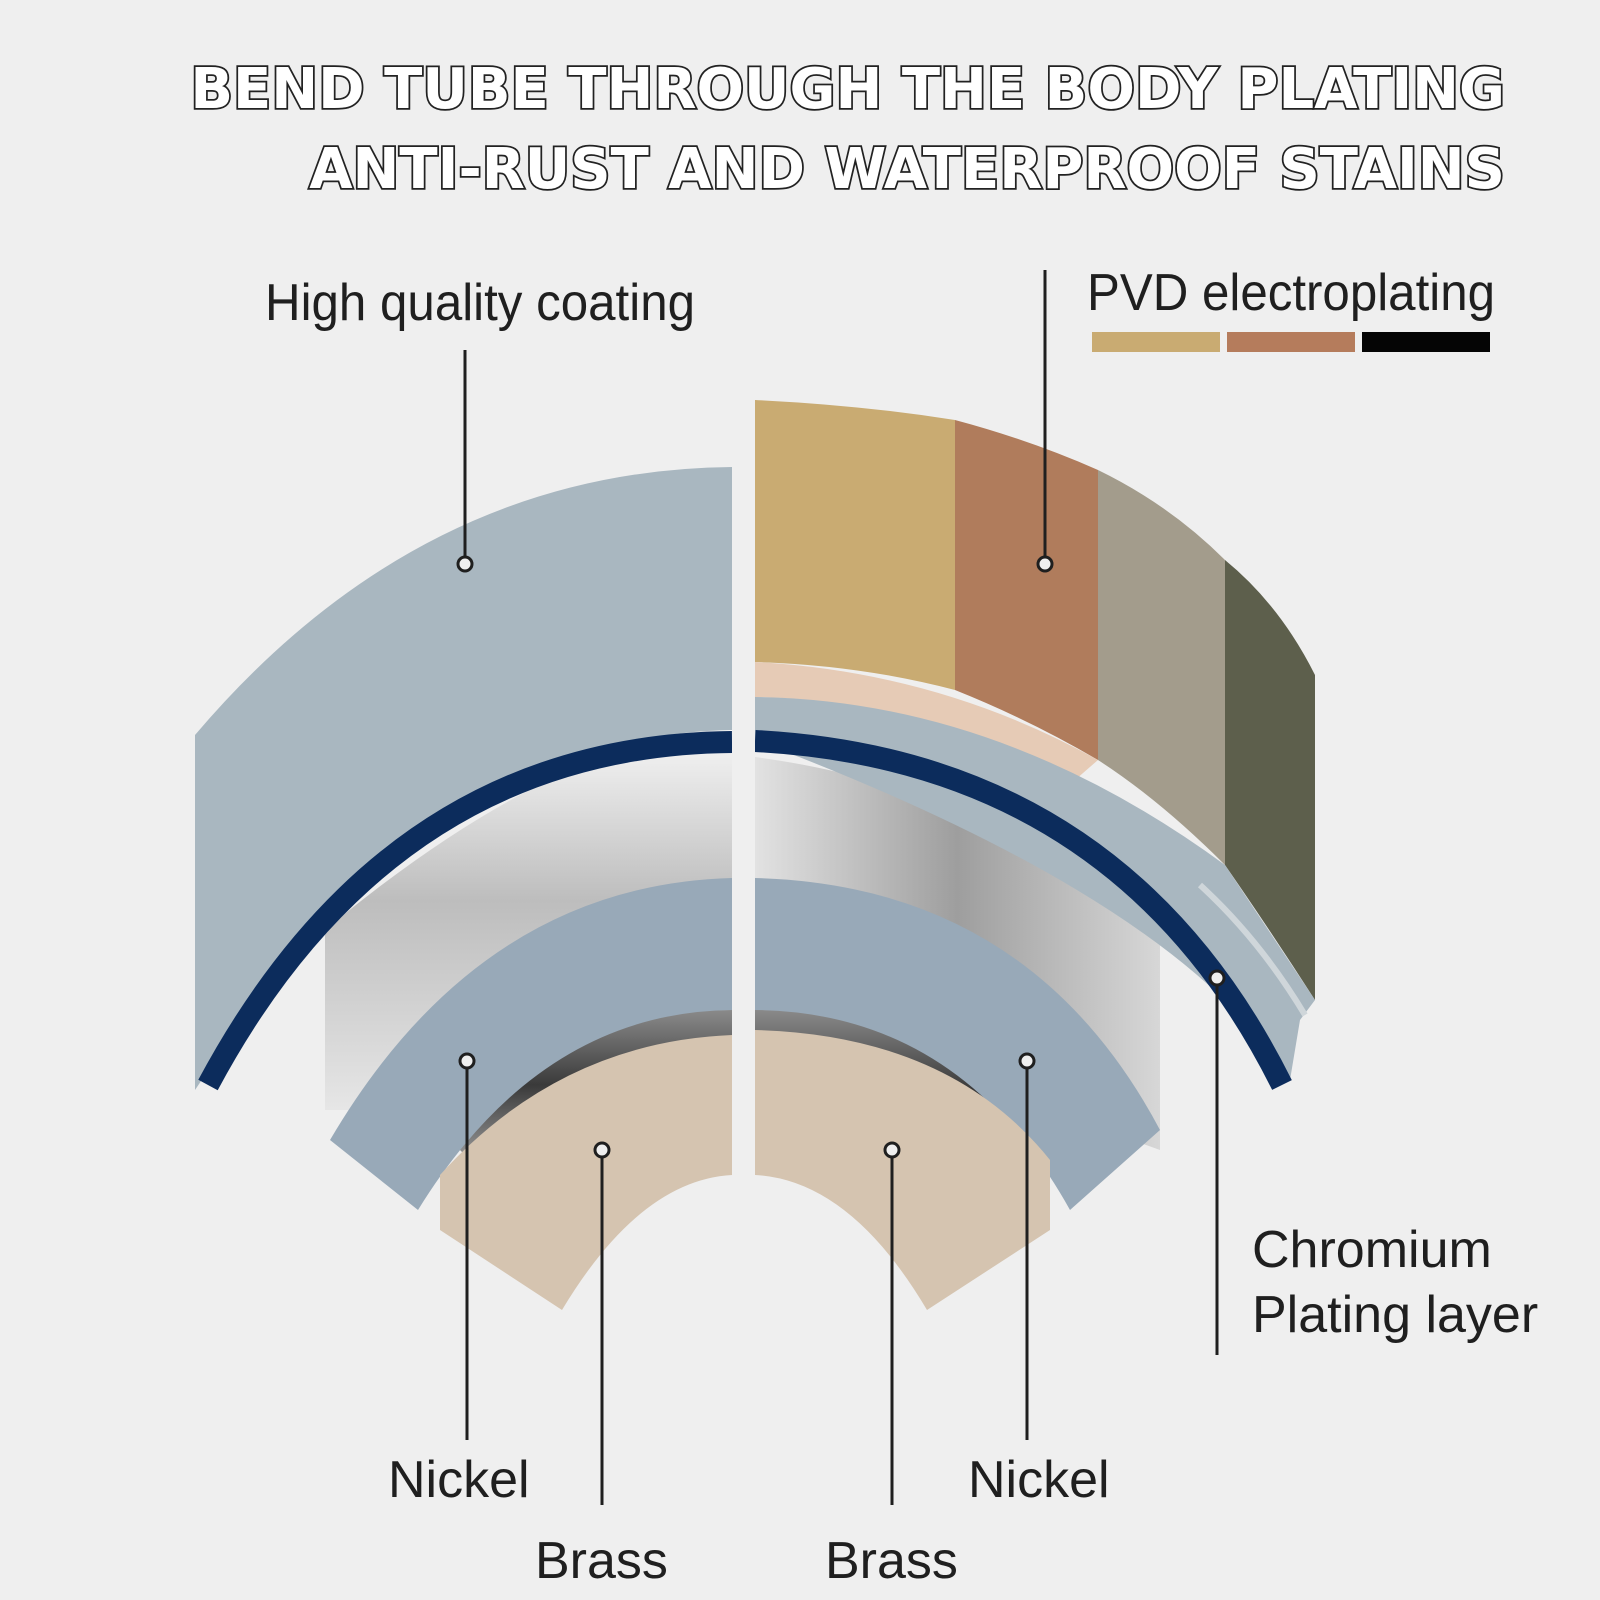  I want to click on title-line-2: ANTI-RUST AND WATERPROOF STAINS, so click(907, 169).